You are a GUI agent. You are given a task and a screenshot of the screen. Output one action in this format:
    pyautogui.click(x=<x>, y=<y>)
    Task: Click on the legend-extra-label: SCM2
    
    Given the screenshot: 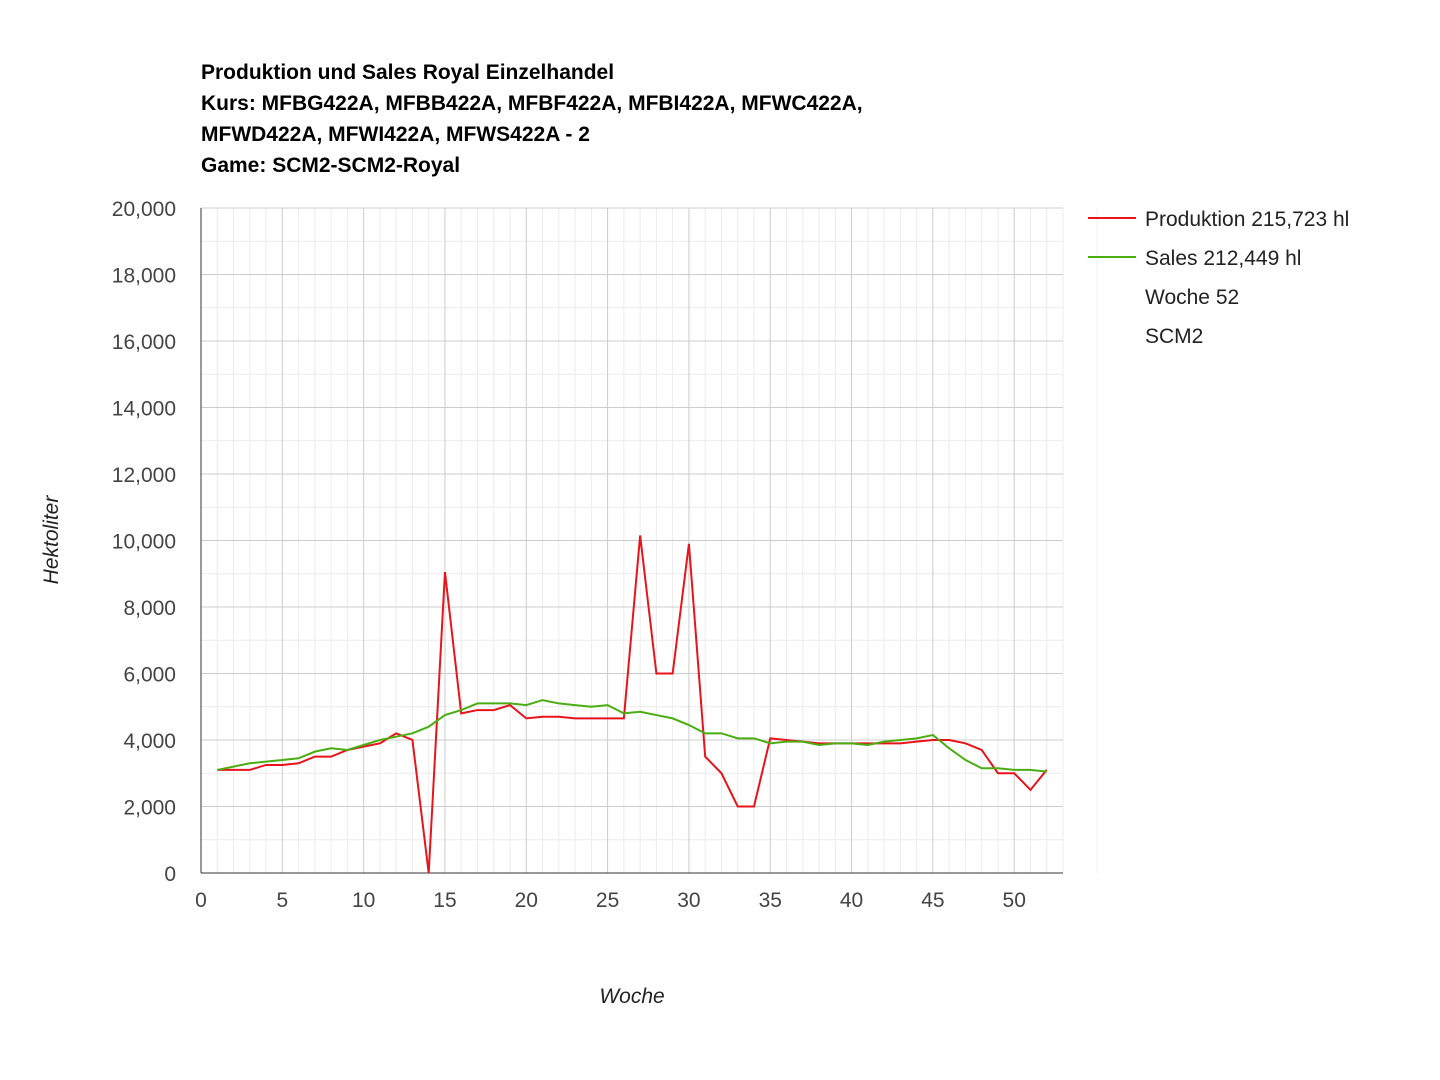 What is the action you would take?
    pyautogui.click(x=1174, y=336)
    